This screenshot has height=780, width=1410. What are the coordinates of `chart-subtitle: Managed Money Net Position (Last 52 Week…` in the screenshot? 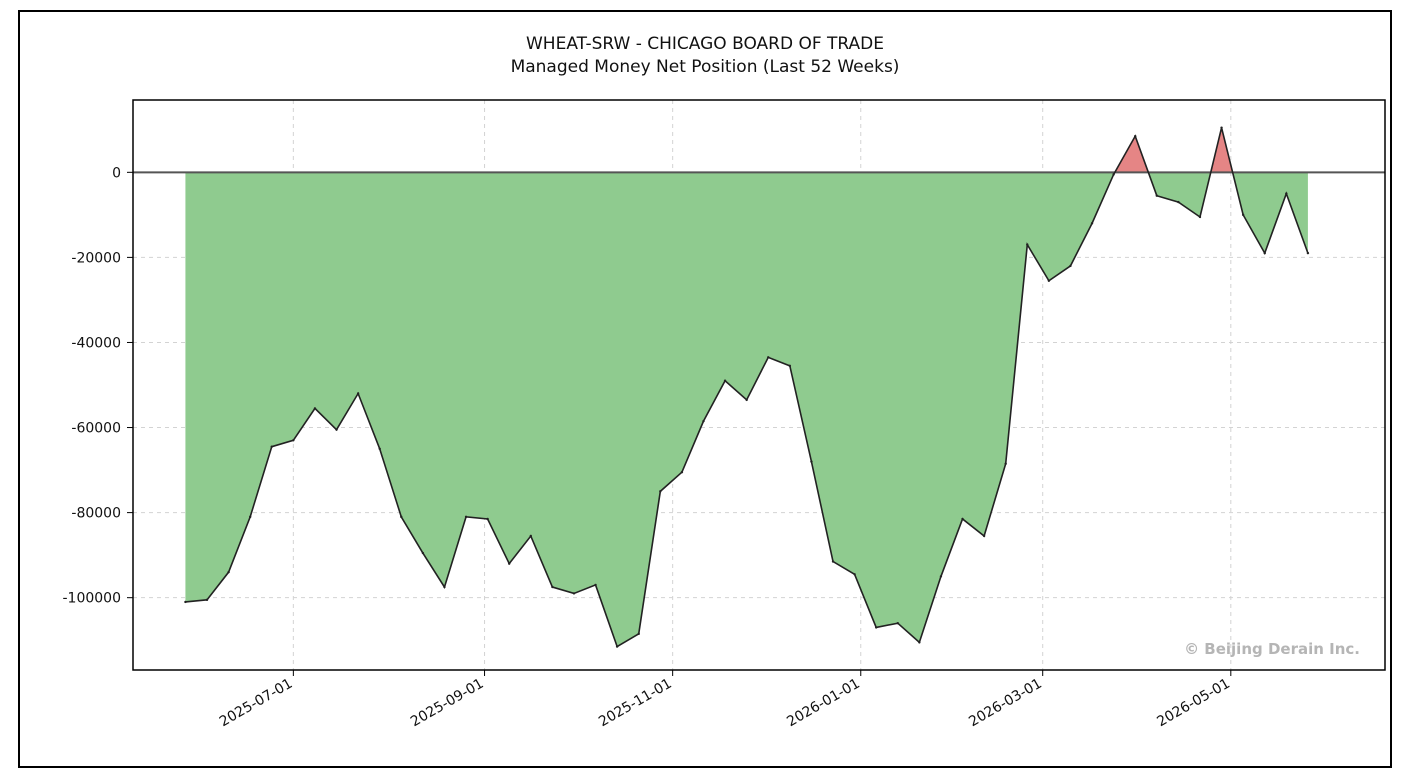 It's located at (705, 67).